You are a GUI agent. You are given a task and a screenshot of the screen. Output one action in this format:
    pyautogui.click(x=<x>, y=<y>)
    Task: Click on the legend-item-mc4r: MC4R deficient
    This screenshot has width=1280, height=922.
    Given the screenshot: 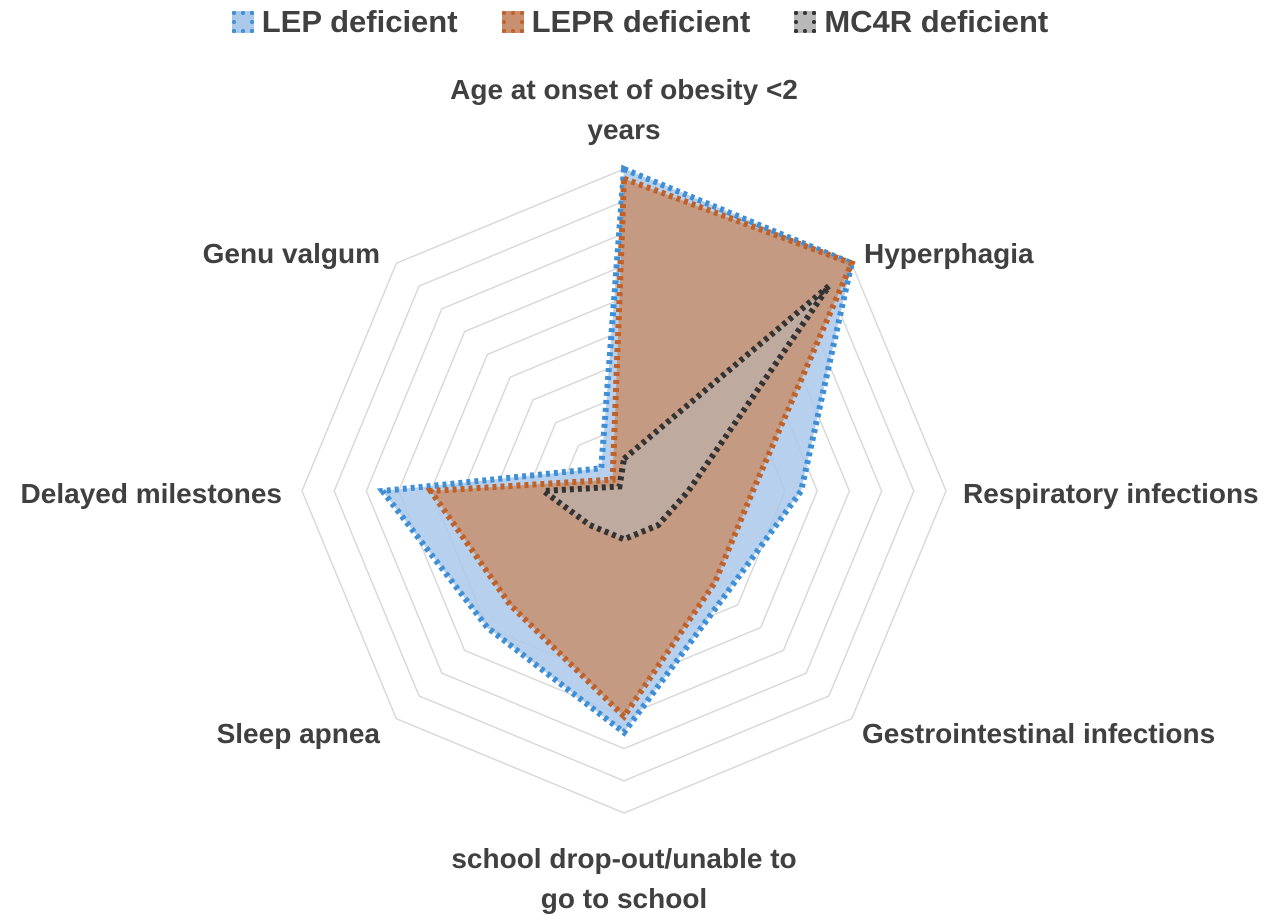 What is the action you would take?
    pyautogui.click(x=921, y=22)
    